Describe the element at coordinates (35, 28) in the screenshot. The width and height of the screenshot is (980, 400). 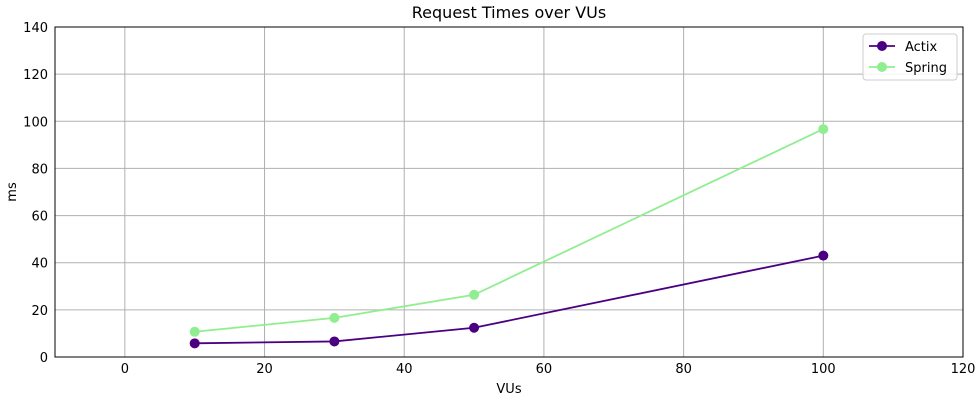
I see `y-tick-label: 140` at that location.